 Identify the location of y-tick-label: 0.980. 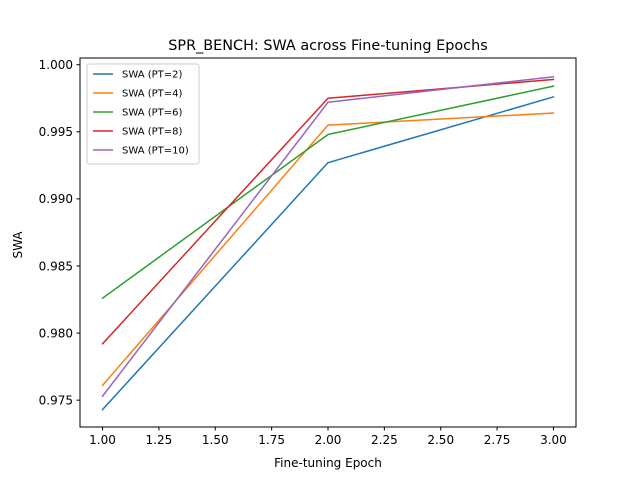
(56, 333).